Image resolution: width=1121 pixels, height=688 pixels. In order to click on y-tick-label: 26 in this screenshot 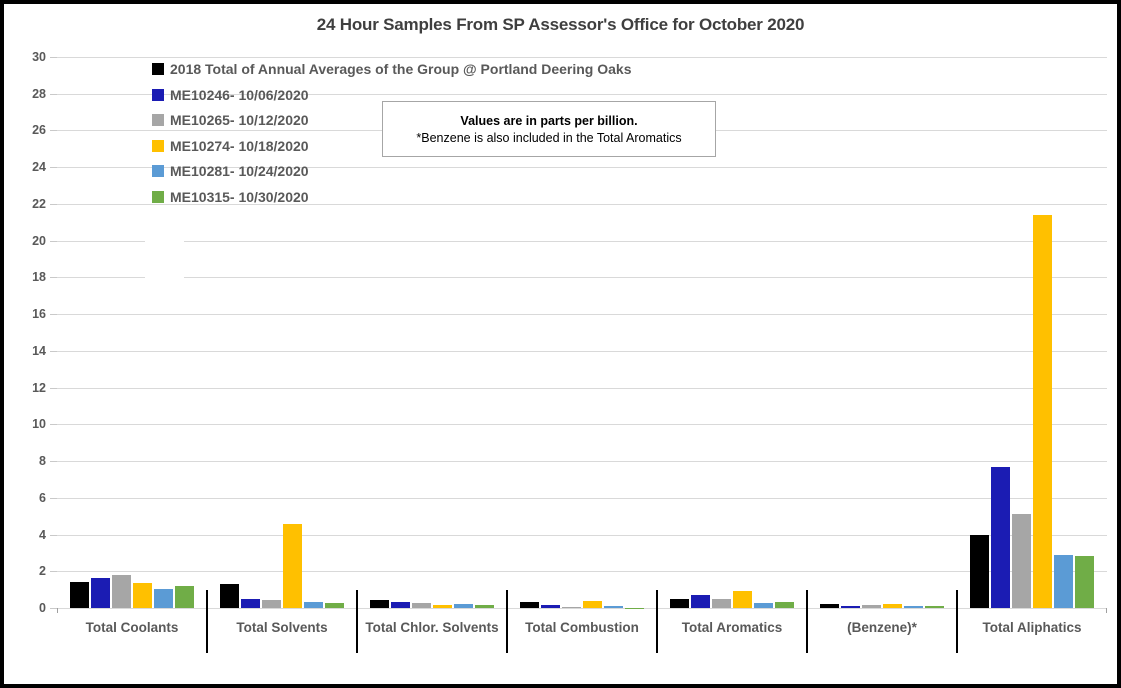, I will do `click(39, 130)`.